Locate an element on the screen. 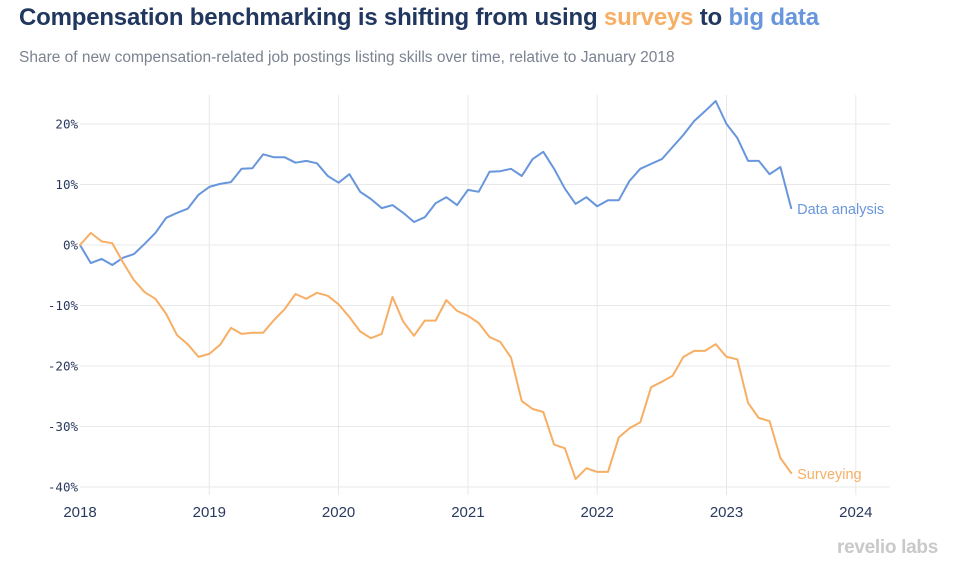 Image resolution: width=960 pixels, height=567 pixels. x-tick-label: 2021 is located at coordinates (467, 512).